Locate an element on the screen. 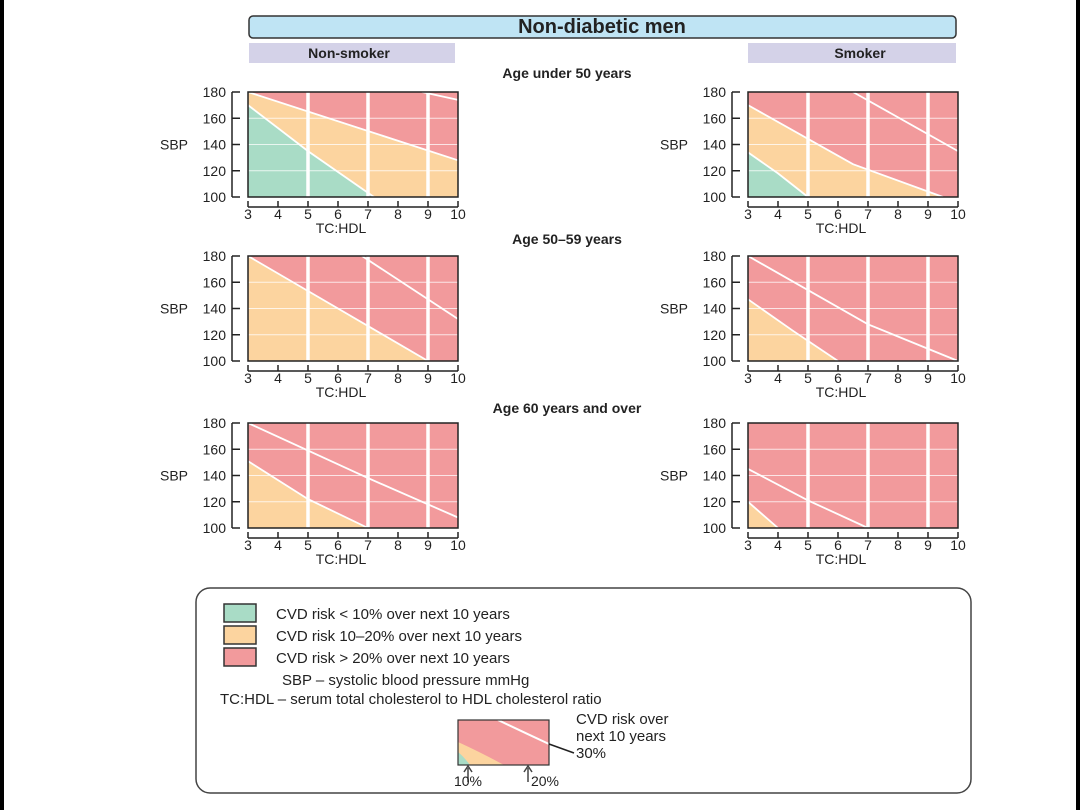  column-header-smoker-bg is located at coordinates (852, 53).